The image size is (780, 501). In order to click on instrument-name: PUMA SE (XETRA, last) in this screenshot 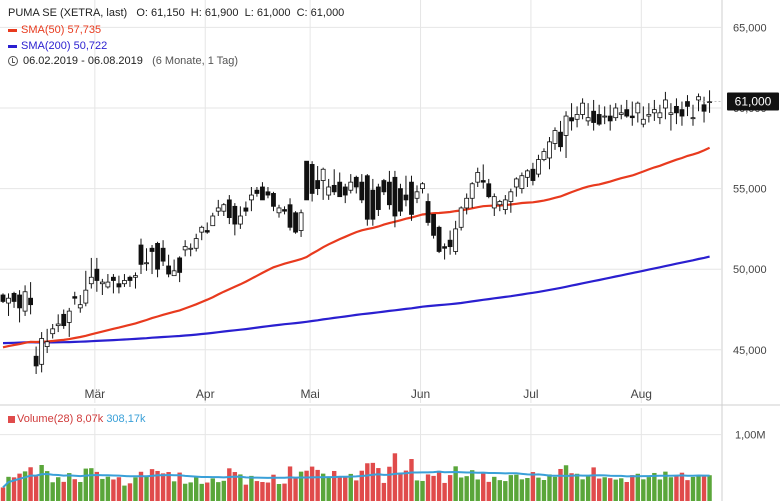, I will do `click(68, 13)`.